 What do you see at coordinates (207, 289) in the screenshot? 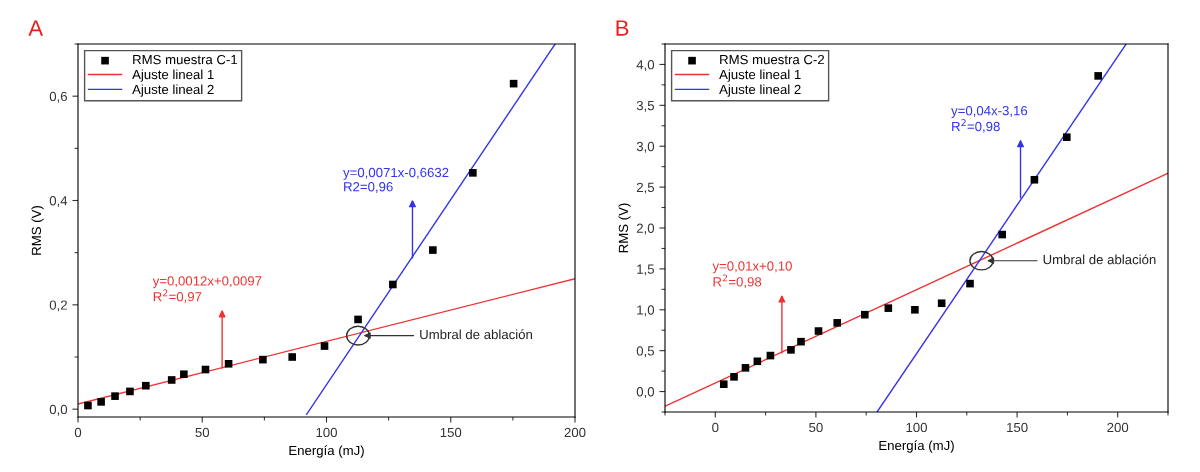
I see `annotation: y=0,0012x+0,0097 R$^{2}$=0,97` at bounding box center [207, 289].